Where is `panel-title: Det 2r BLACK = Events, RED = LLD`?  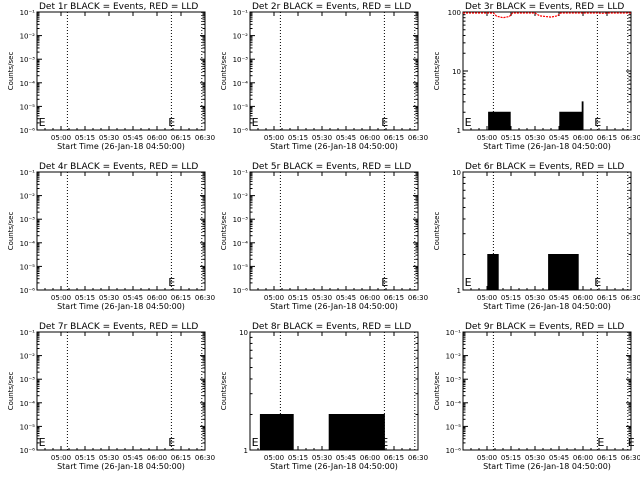 panel-title: Det 2r BLACK = Events, RED = LLD is located at coordinates (331, 7).